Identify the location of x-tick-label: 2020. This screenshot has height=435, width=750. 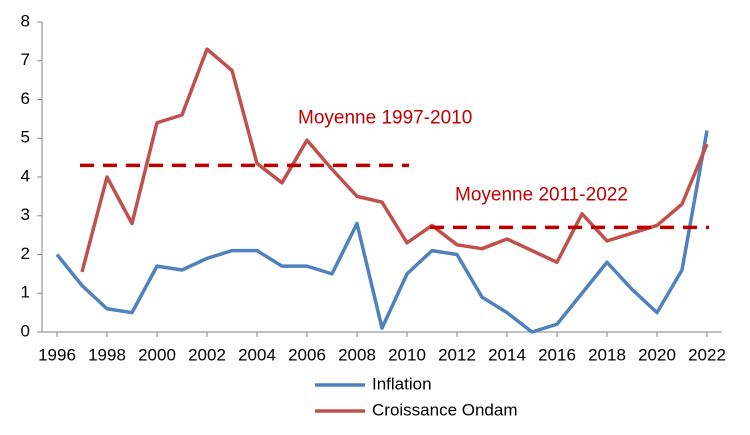
(657, 354).